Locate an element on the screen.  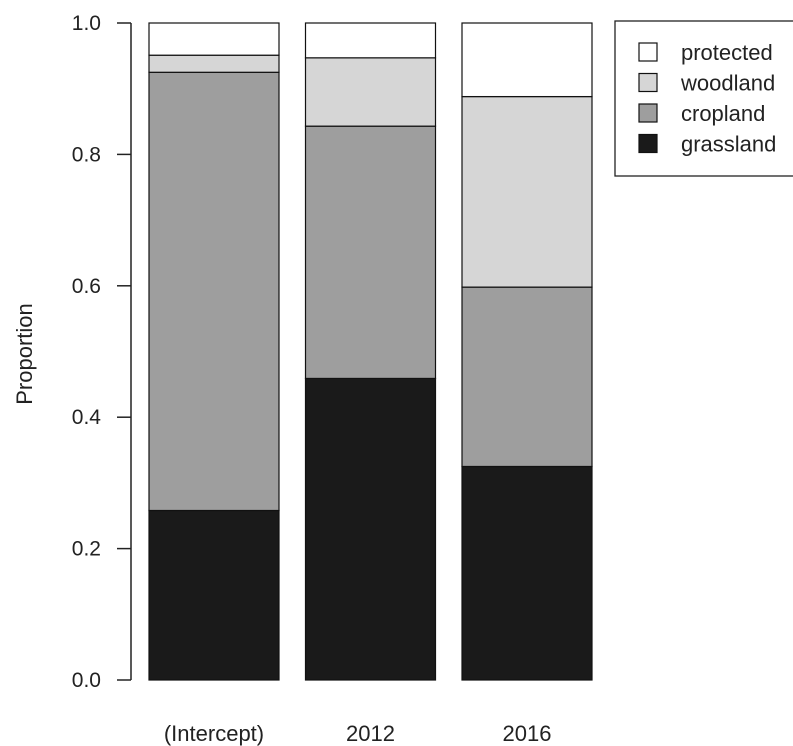
legend-swatch-cropland is located at coordinates (648, 113).